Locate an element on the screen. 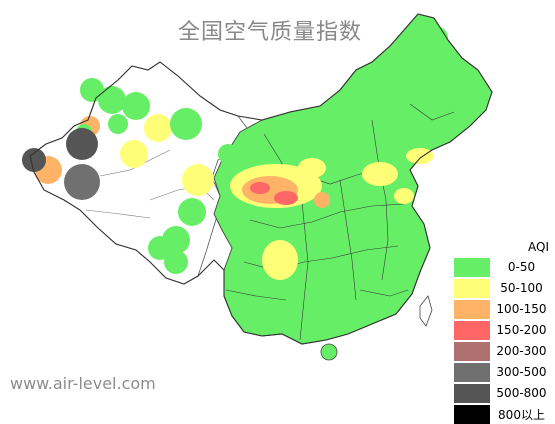  legend-item: 300-500 is located at coordinates (503, 371).